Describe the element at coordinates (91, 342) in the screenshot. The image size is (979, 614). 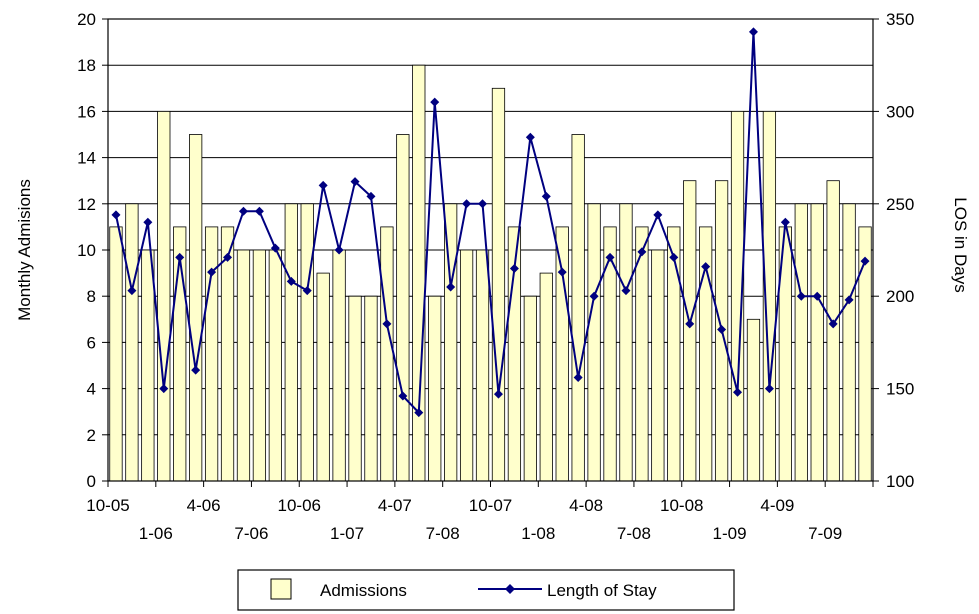
I see `left-tick-label: 6` at that location.